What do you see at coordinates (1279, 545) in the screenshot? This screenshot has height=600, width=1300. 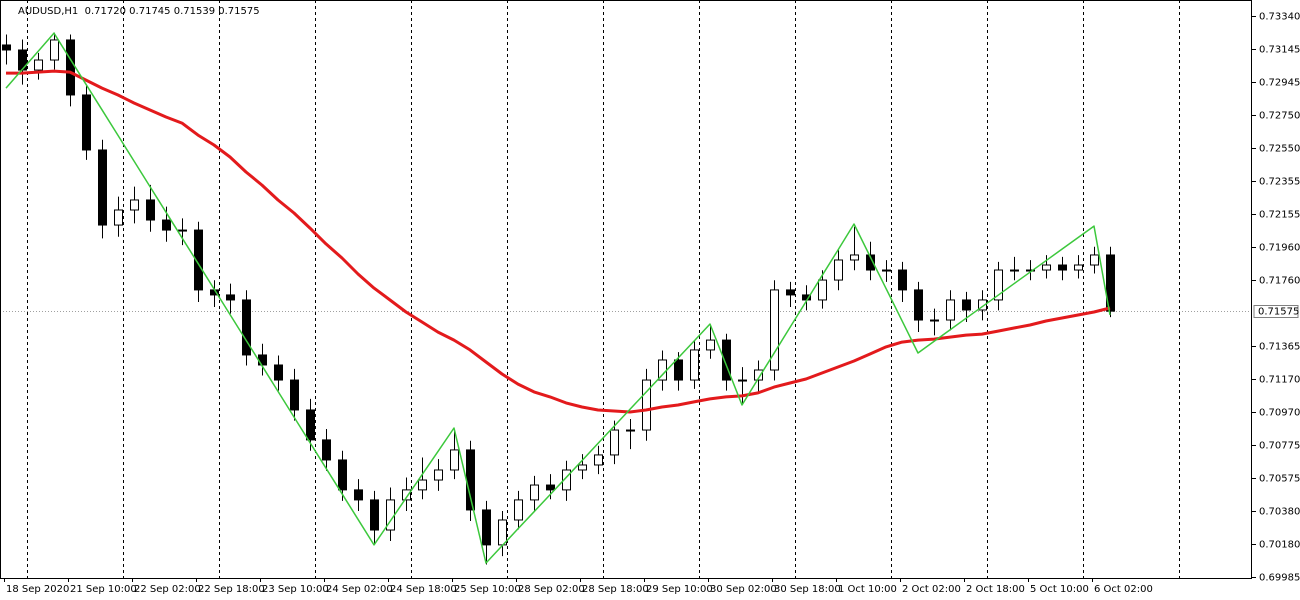 I see `y-tick-label: 0.70180` at bounding box center [1279, 545].